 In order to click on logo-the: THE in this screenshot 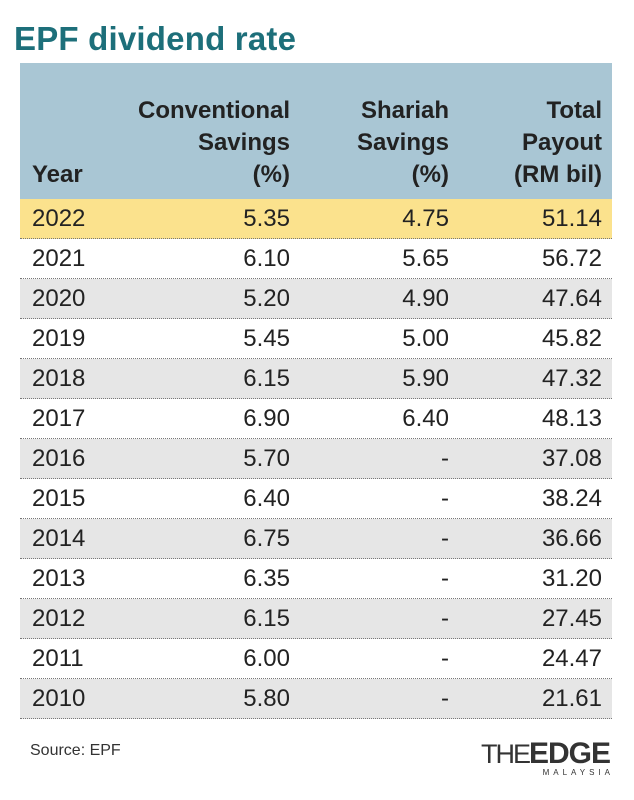, I will do `click(505, 754)`.